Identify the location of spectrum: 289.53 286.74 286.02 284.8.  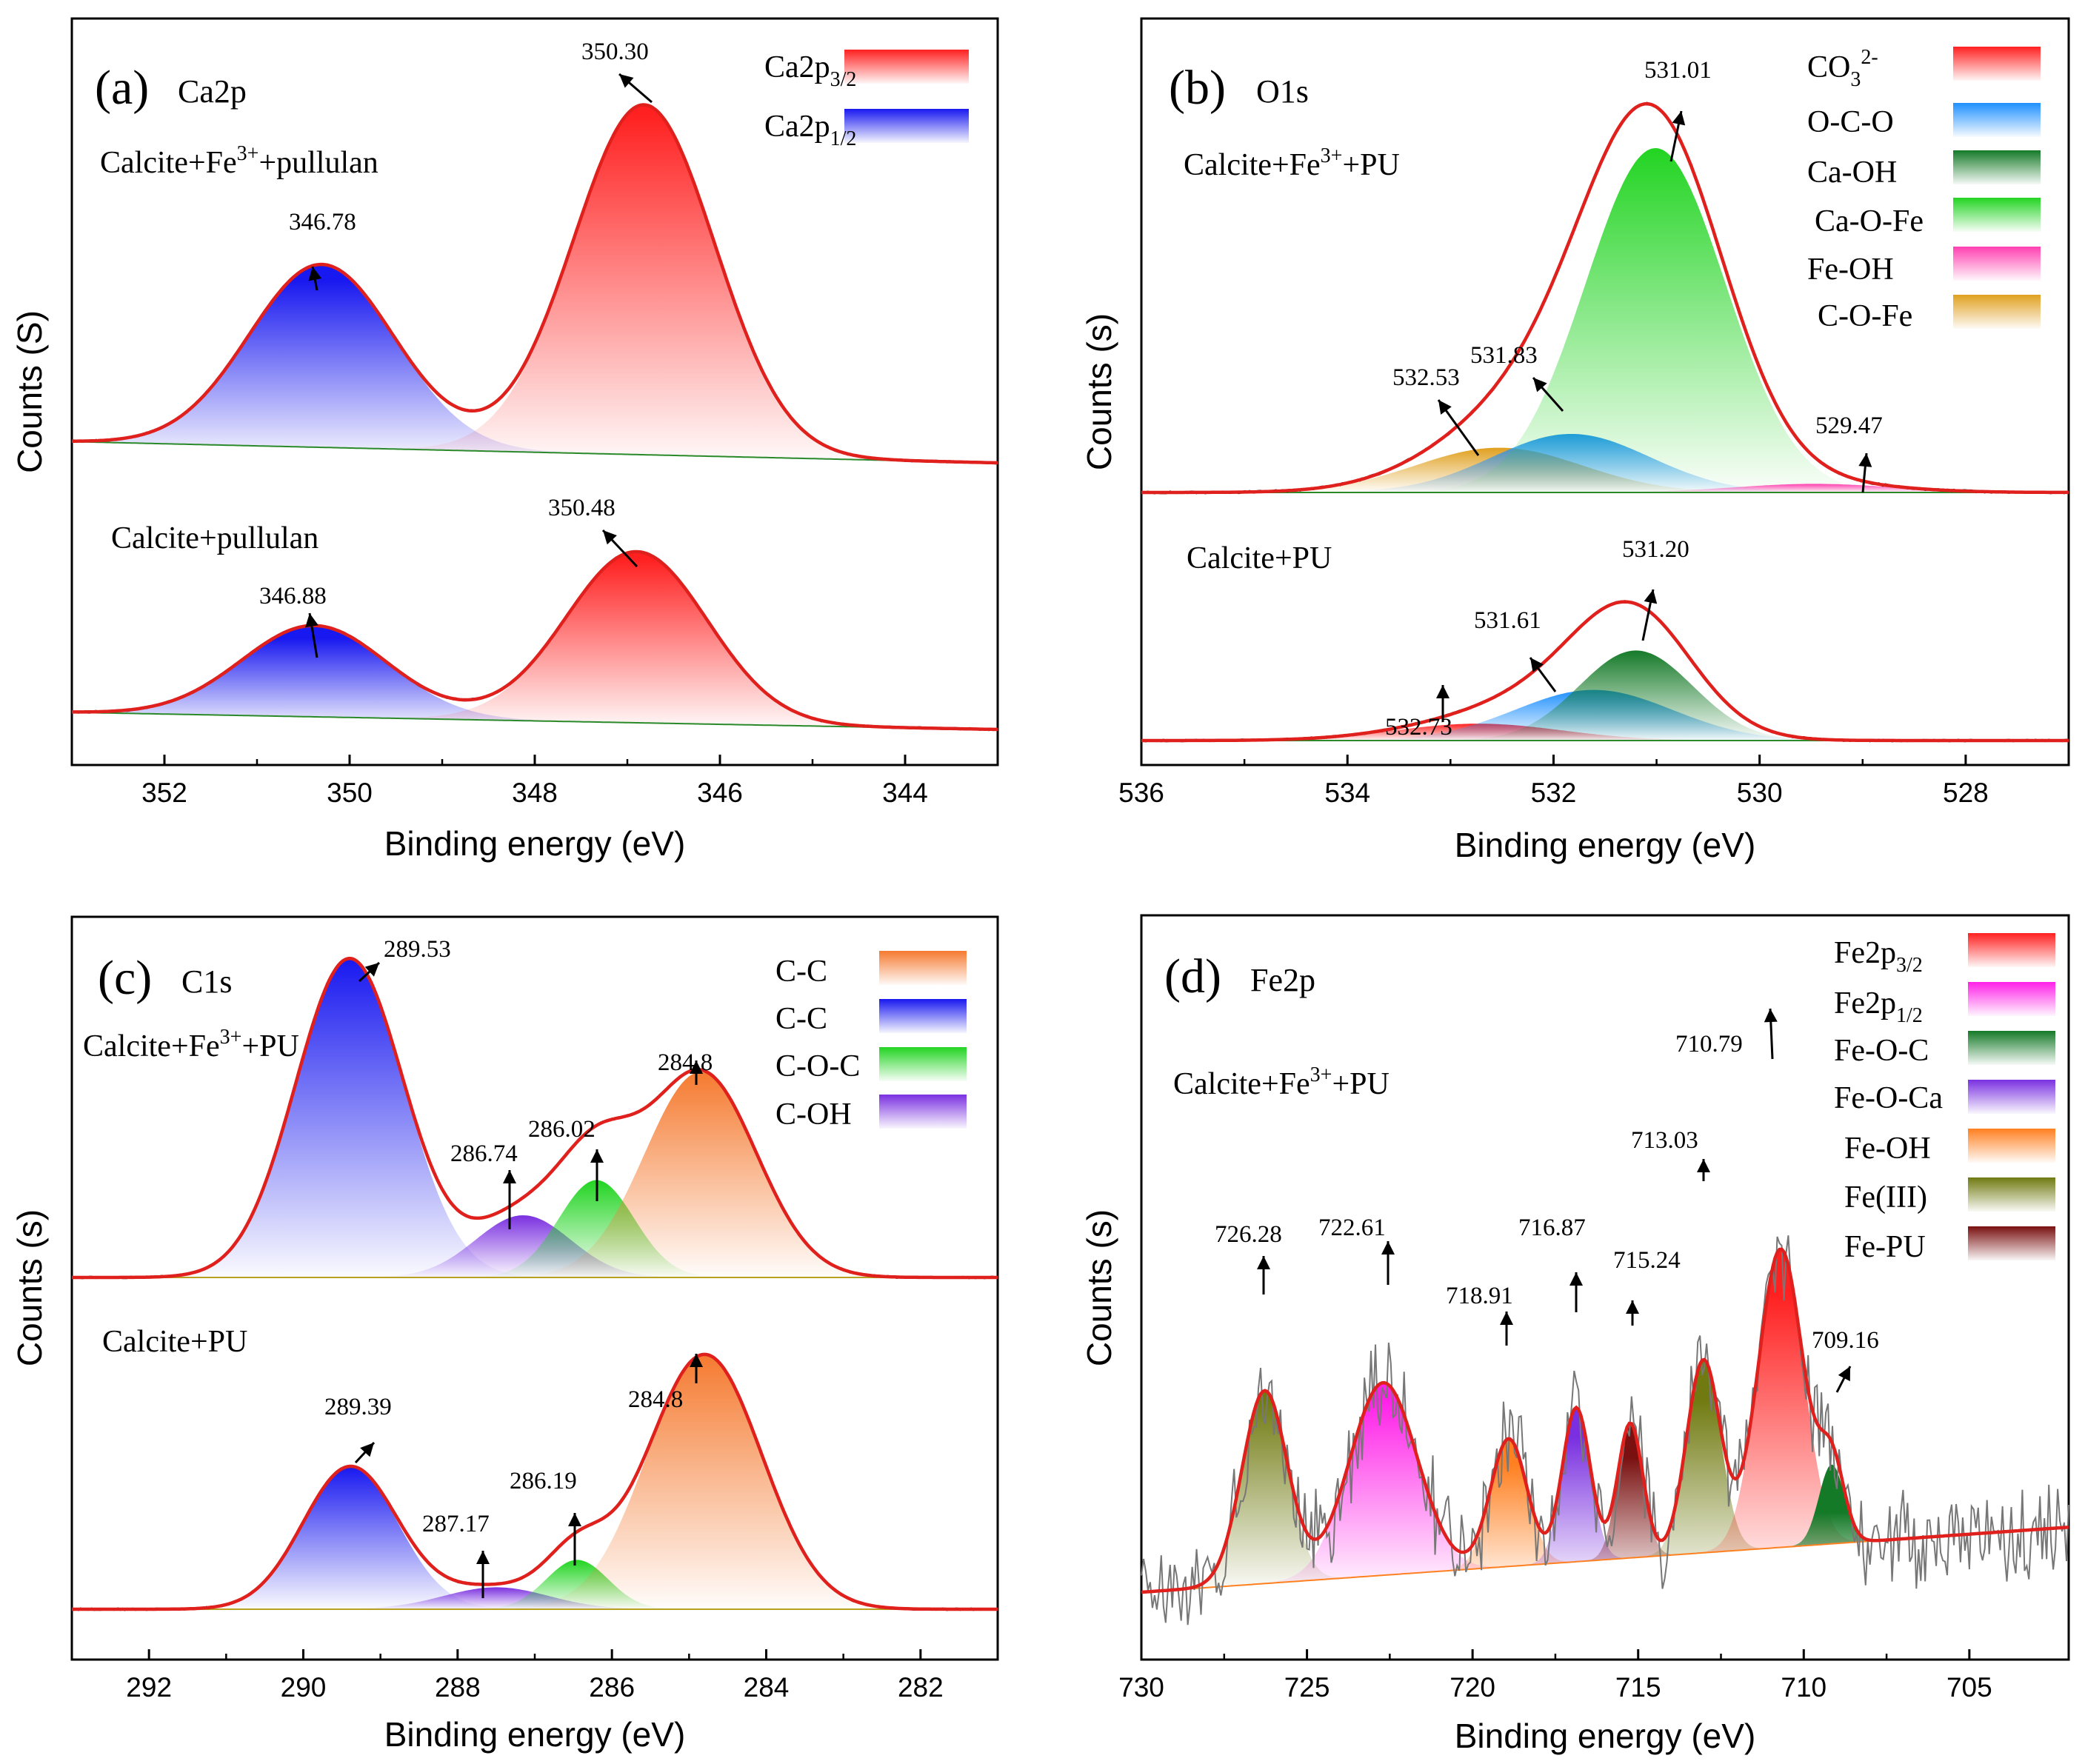
(534, 1108).